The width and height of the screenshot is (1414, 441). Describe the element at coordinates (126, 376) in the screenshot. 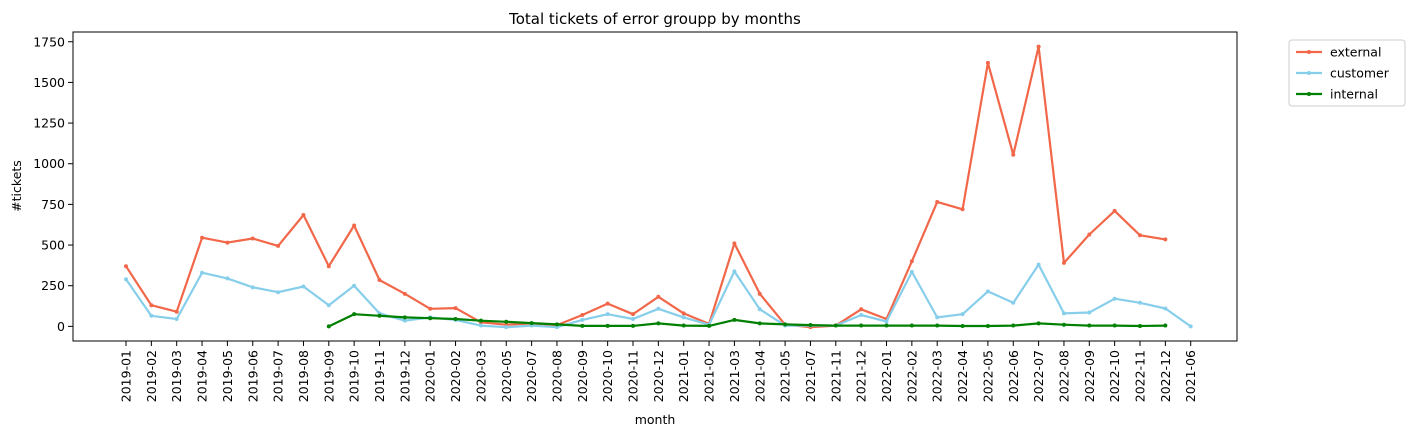

I see `x-tick-label: 2019-01` at that location.